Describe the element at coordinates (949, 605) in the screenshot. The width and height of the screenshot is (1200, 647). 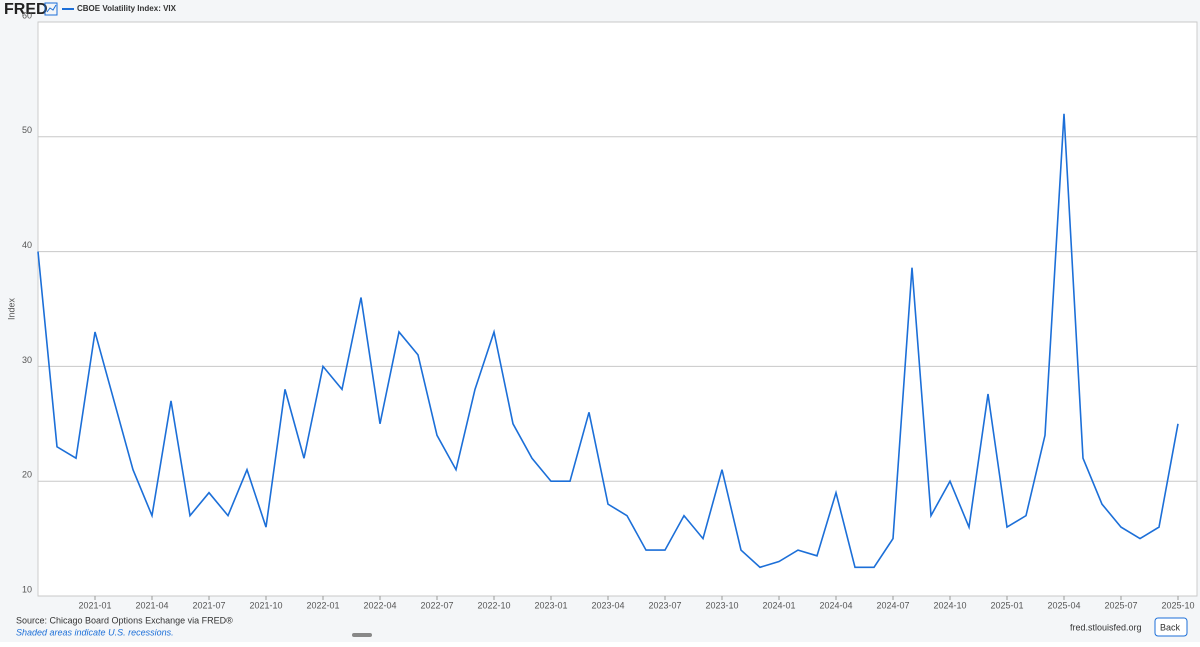
I see `x-tick-label: 2024-10` at that location.